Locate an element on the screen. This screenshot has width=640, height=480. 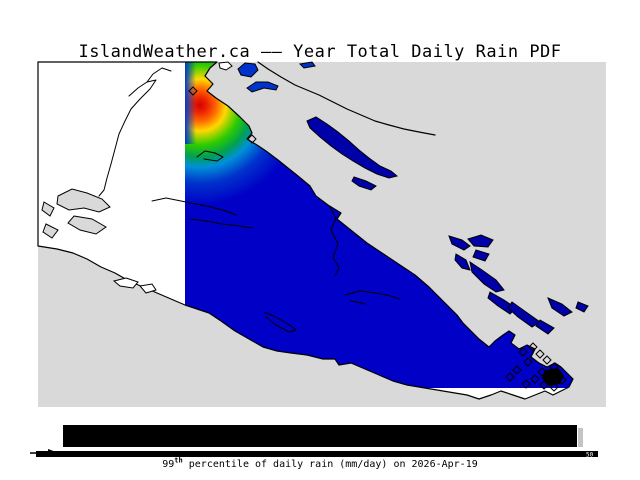
station-cluster-blob is located at coordinates (553, 377).